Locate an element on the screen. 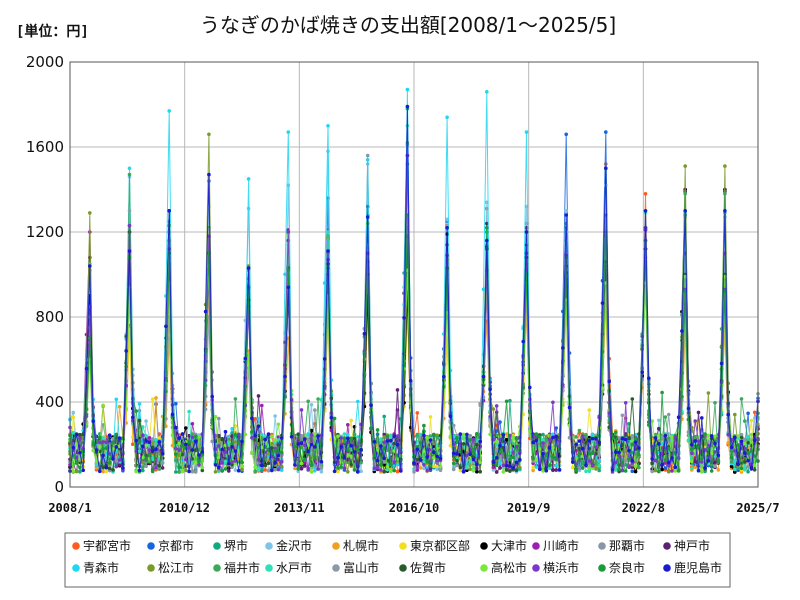 The image size is (800, 600). legend-label: 札幌市 is located at coordinates (361, 545).